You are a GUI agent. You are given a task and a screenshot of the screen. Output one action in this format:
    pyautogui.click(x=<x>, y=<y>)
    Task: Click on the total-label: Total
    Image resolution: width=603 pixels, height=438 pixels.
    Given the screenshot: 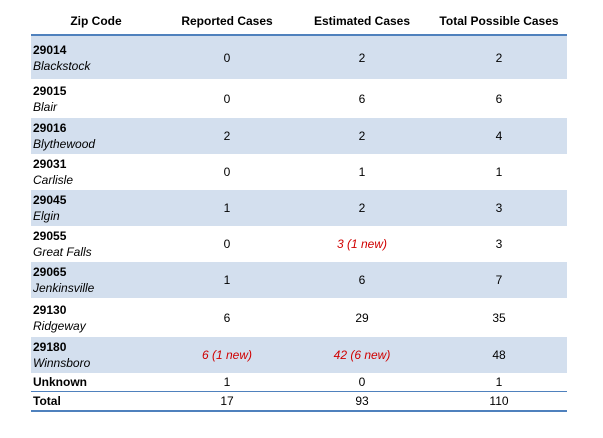 What is the action you would take?
    pyautogui.click(x=96, y=401)
    